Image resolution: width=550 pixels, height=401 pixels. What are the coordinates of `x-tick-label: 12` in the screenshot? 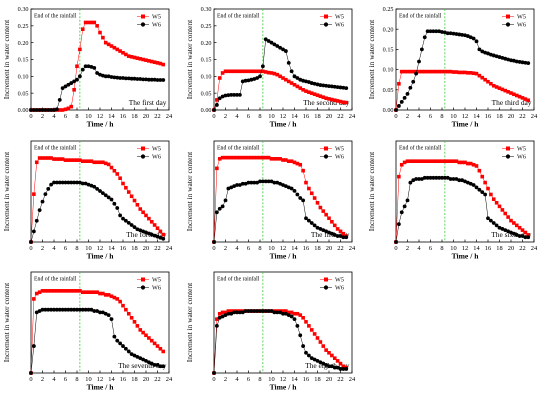 It's located at (283, 248).